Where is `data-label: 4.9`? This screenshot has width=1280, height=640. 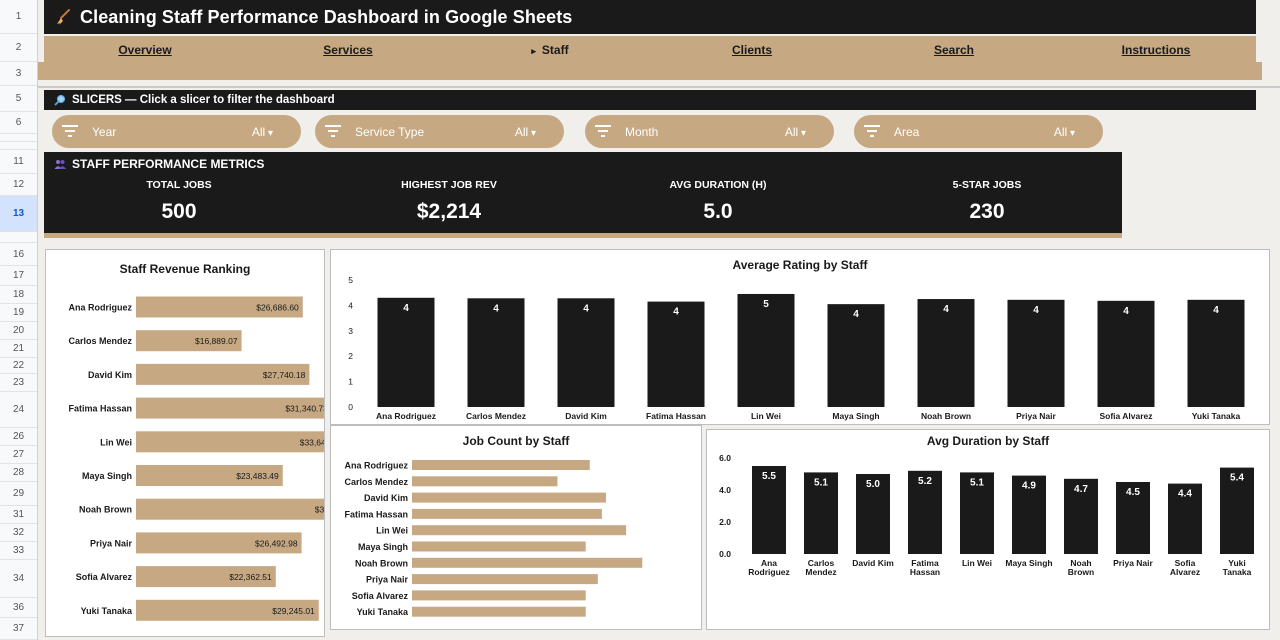
data-label: 4.9 is located at coordinates (1029, 486).